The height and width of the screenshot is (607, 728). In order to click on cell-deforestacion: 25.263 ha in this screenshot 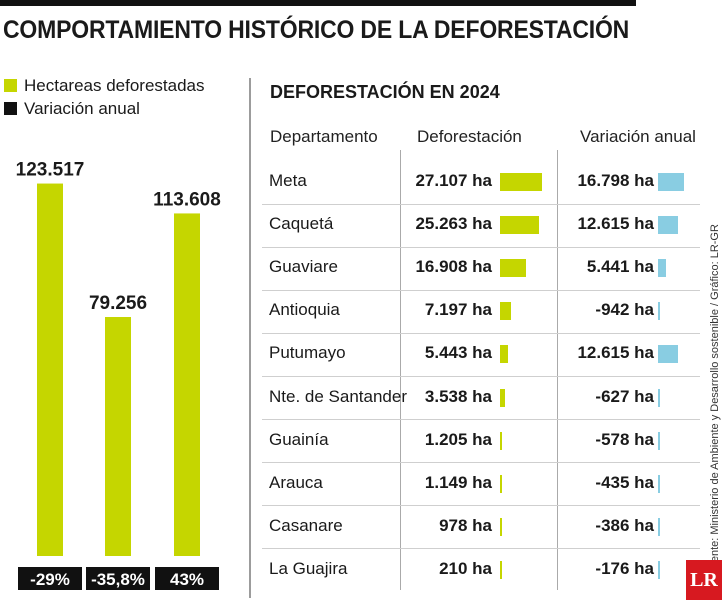, I will do `click(453, 224)`.